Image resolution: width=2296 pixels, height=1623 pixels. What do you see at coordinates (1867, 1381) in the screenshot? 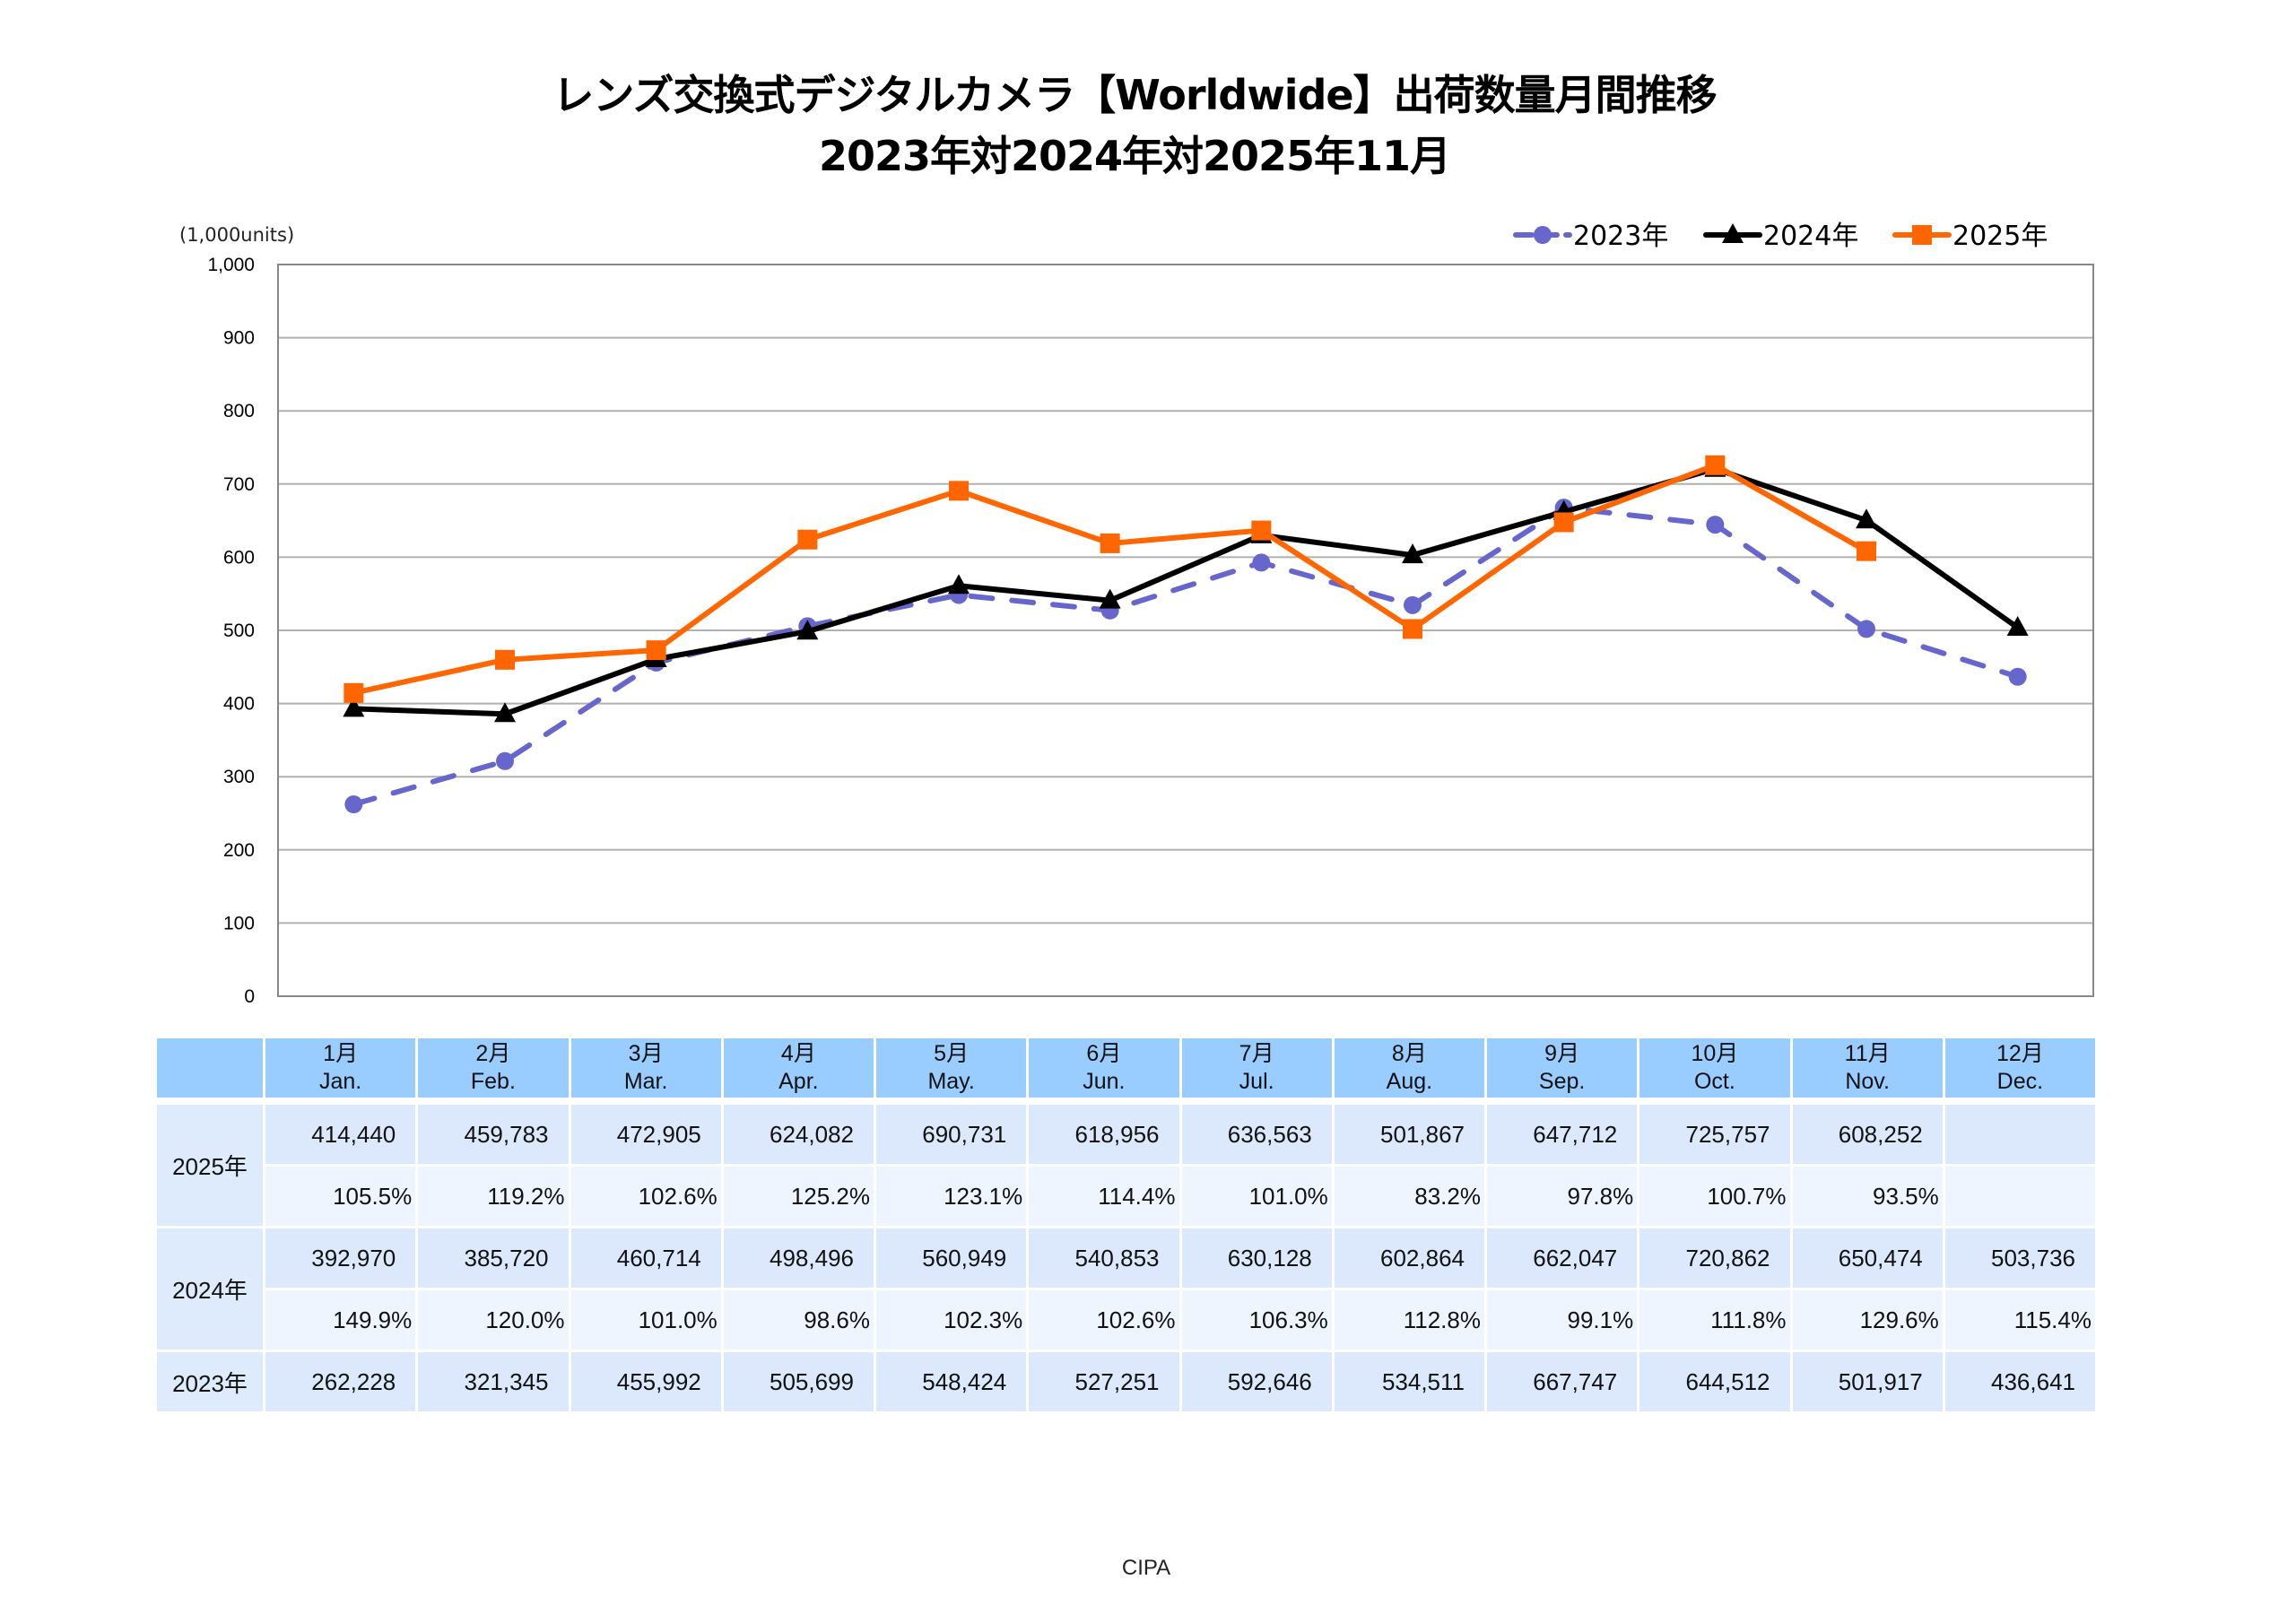
I see `shipment-value-cell: 501,917` at bounding box center [1867, 1381].